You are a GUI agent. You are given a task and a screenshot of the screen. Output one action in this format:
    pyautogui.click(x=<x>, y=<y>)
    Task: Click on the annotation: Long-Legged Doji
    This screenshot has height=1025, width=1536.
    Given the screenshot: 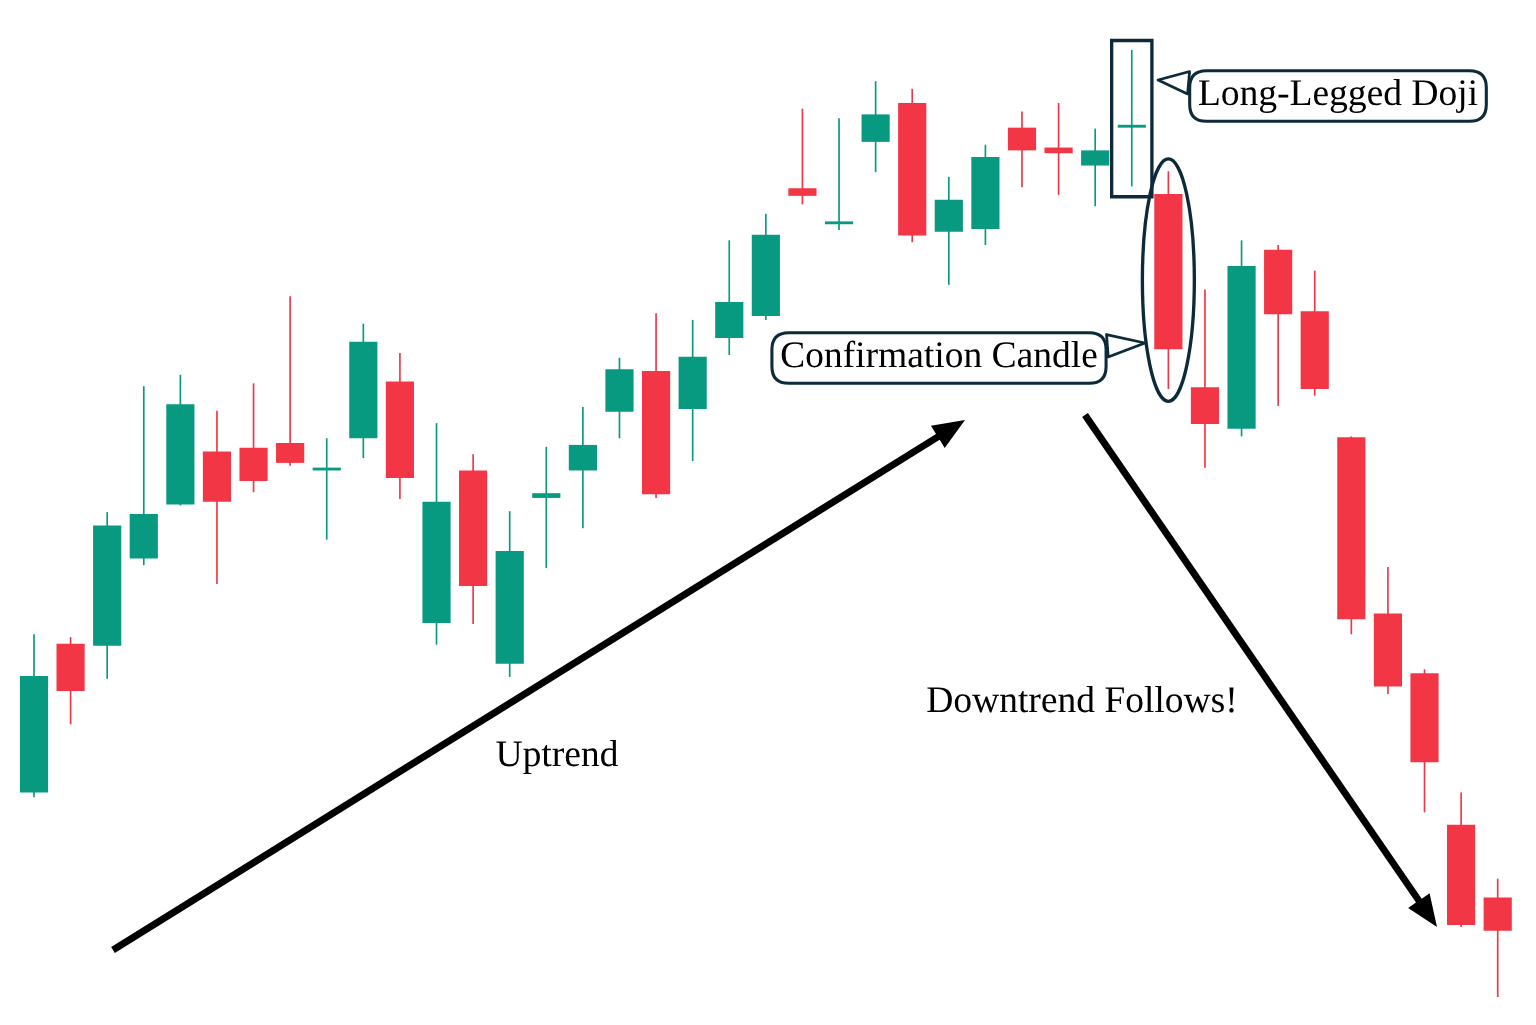 What is the action you would take?
    pyautogui.click(x=1338, y=96)
    